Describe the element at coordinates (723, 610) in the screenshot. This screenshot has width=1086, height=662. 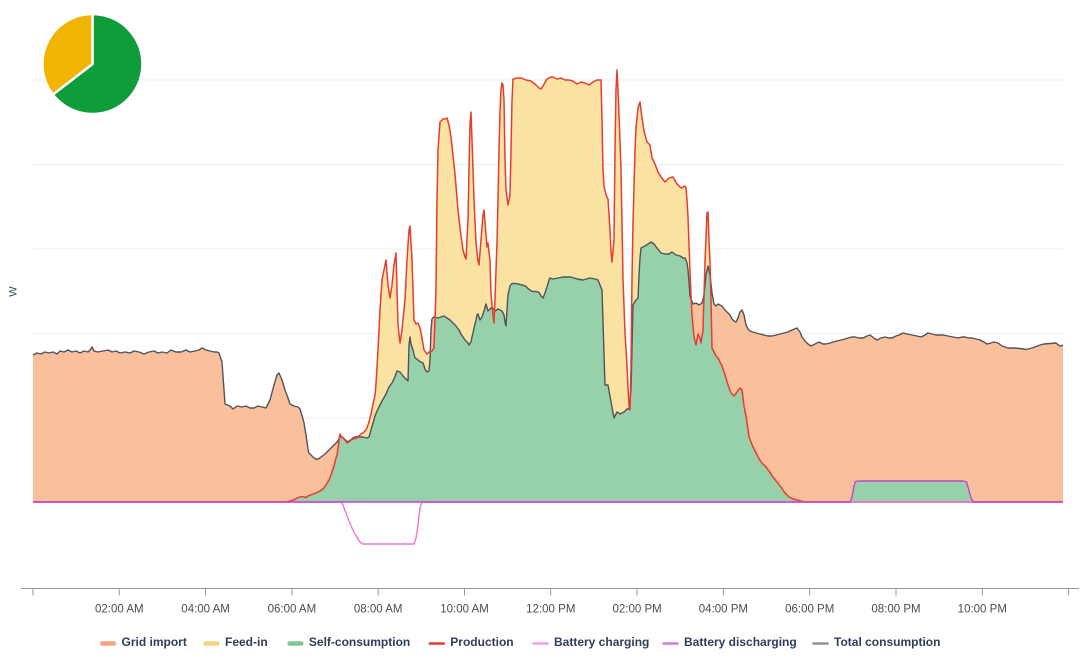
I see `svg-text: 04:00 PM` at that location.